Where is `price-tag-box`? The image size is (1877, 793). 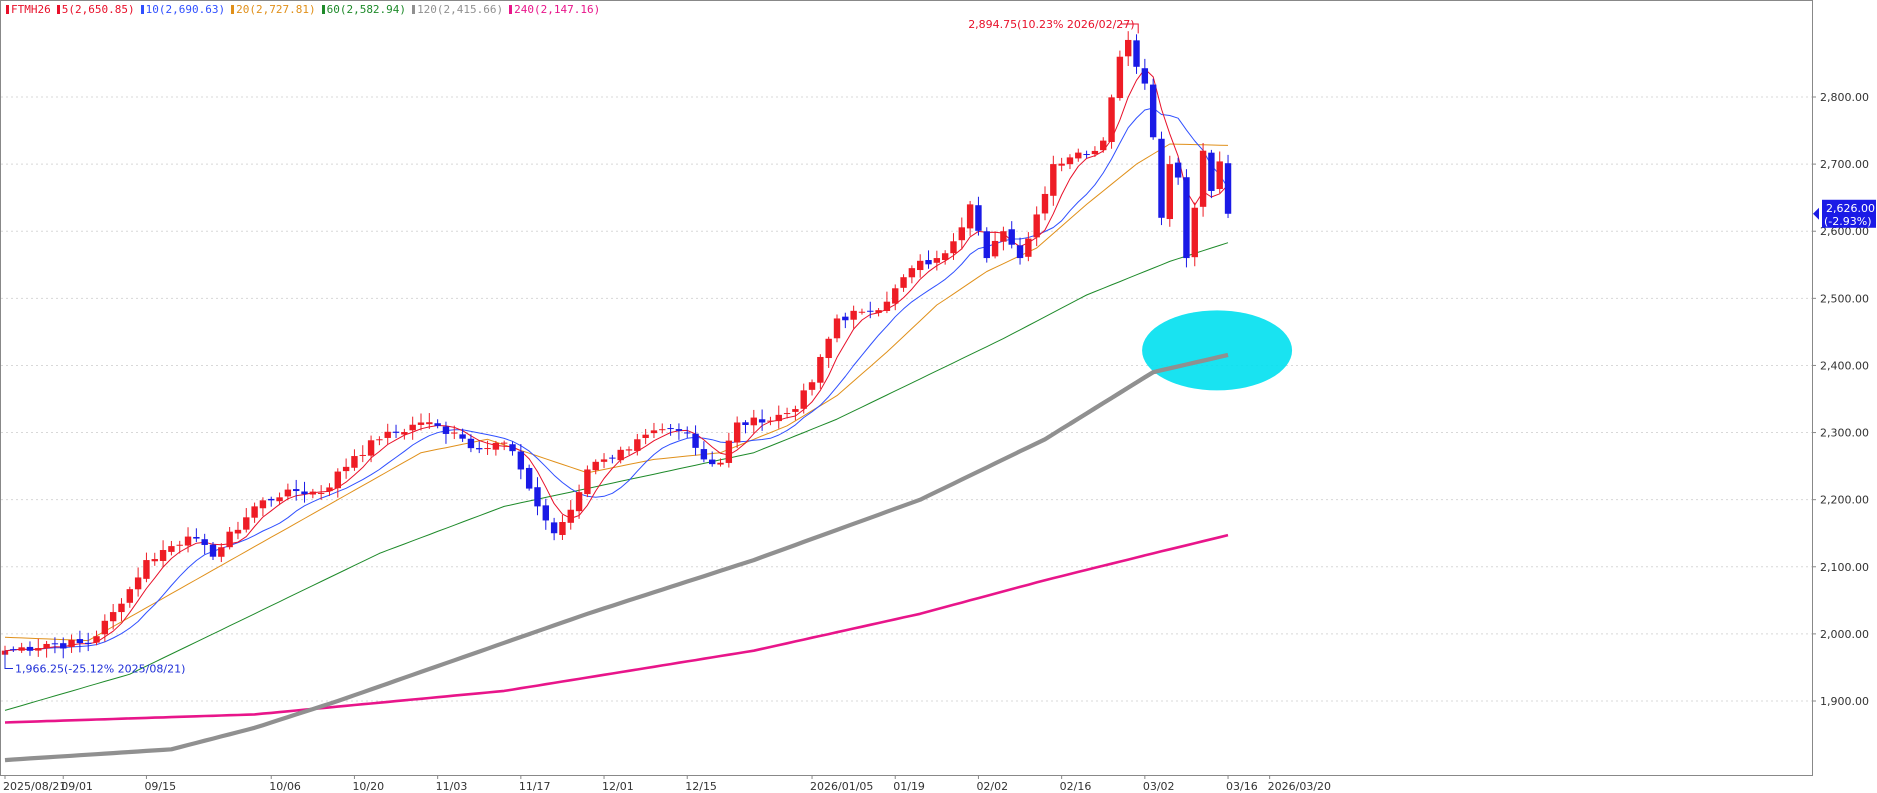 price-tag-box is located at coordinates (1849, 213).